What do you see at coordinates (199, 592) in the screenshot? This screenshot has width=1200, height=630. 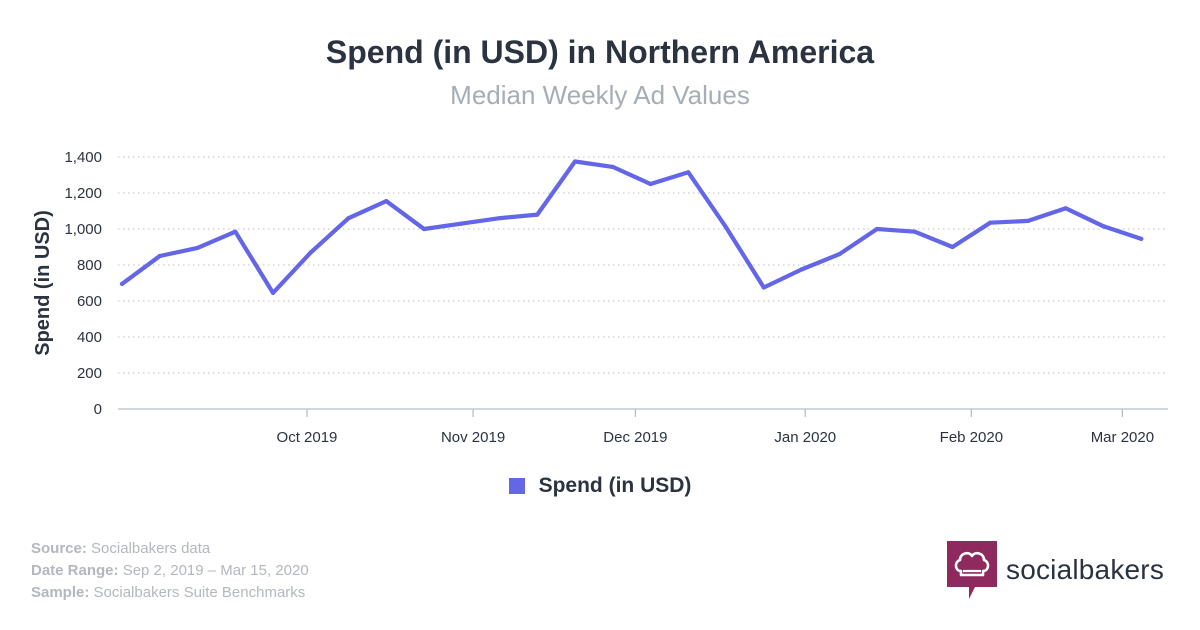 I see `footer-sample-value: Socialbakers Suite Benchmarks` at bounding box center [199, 592].